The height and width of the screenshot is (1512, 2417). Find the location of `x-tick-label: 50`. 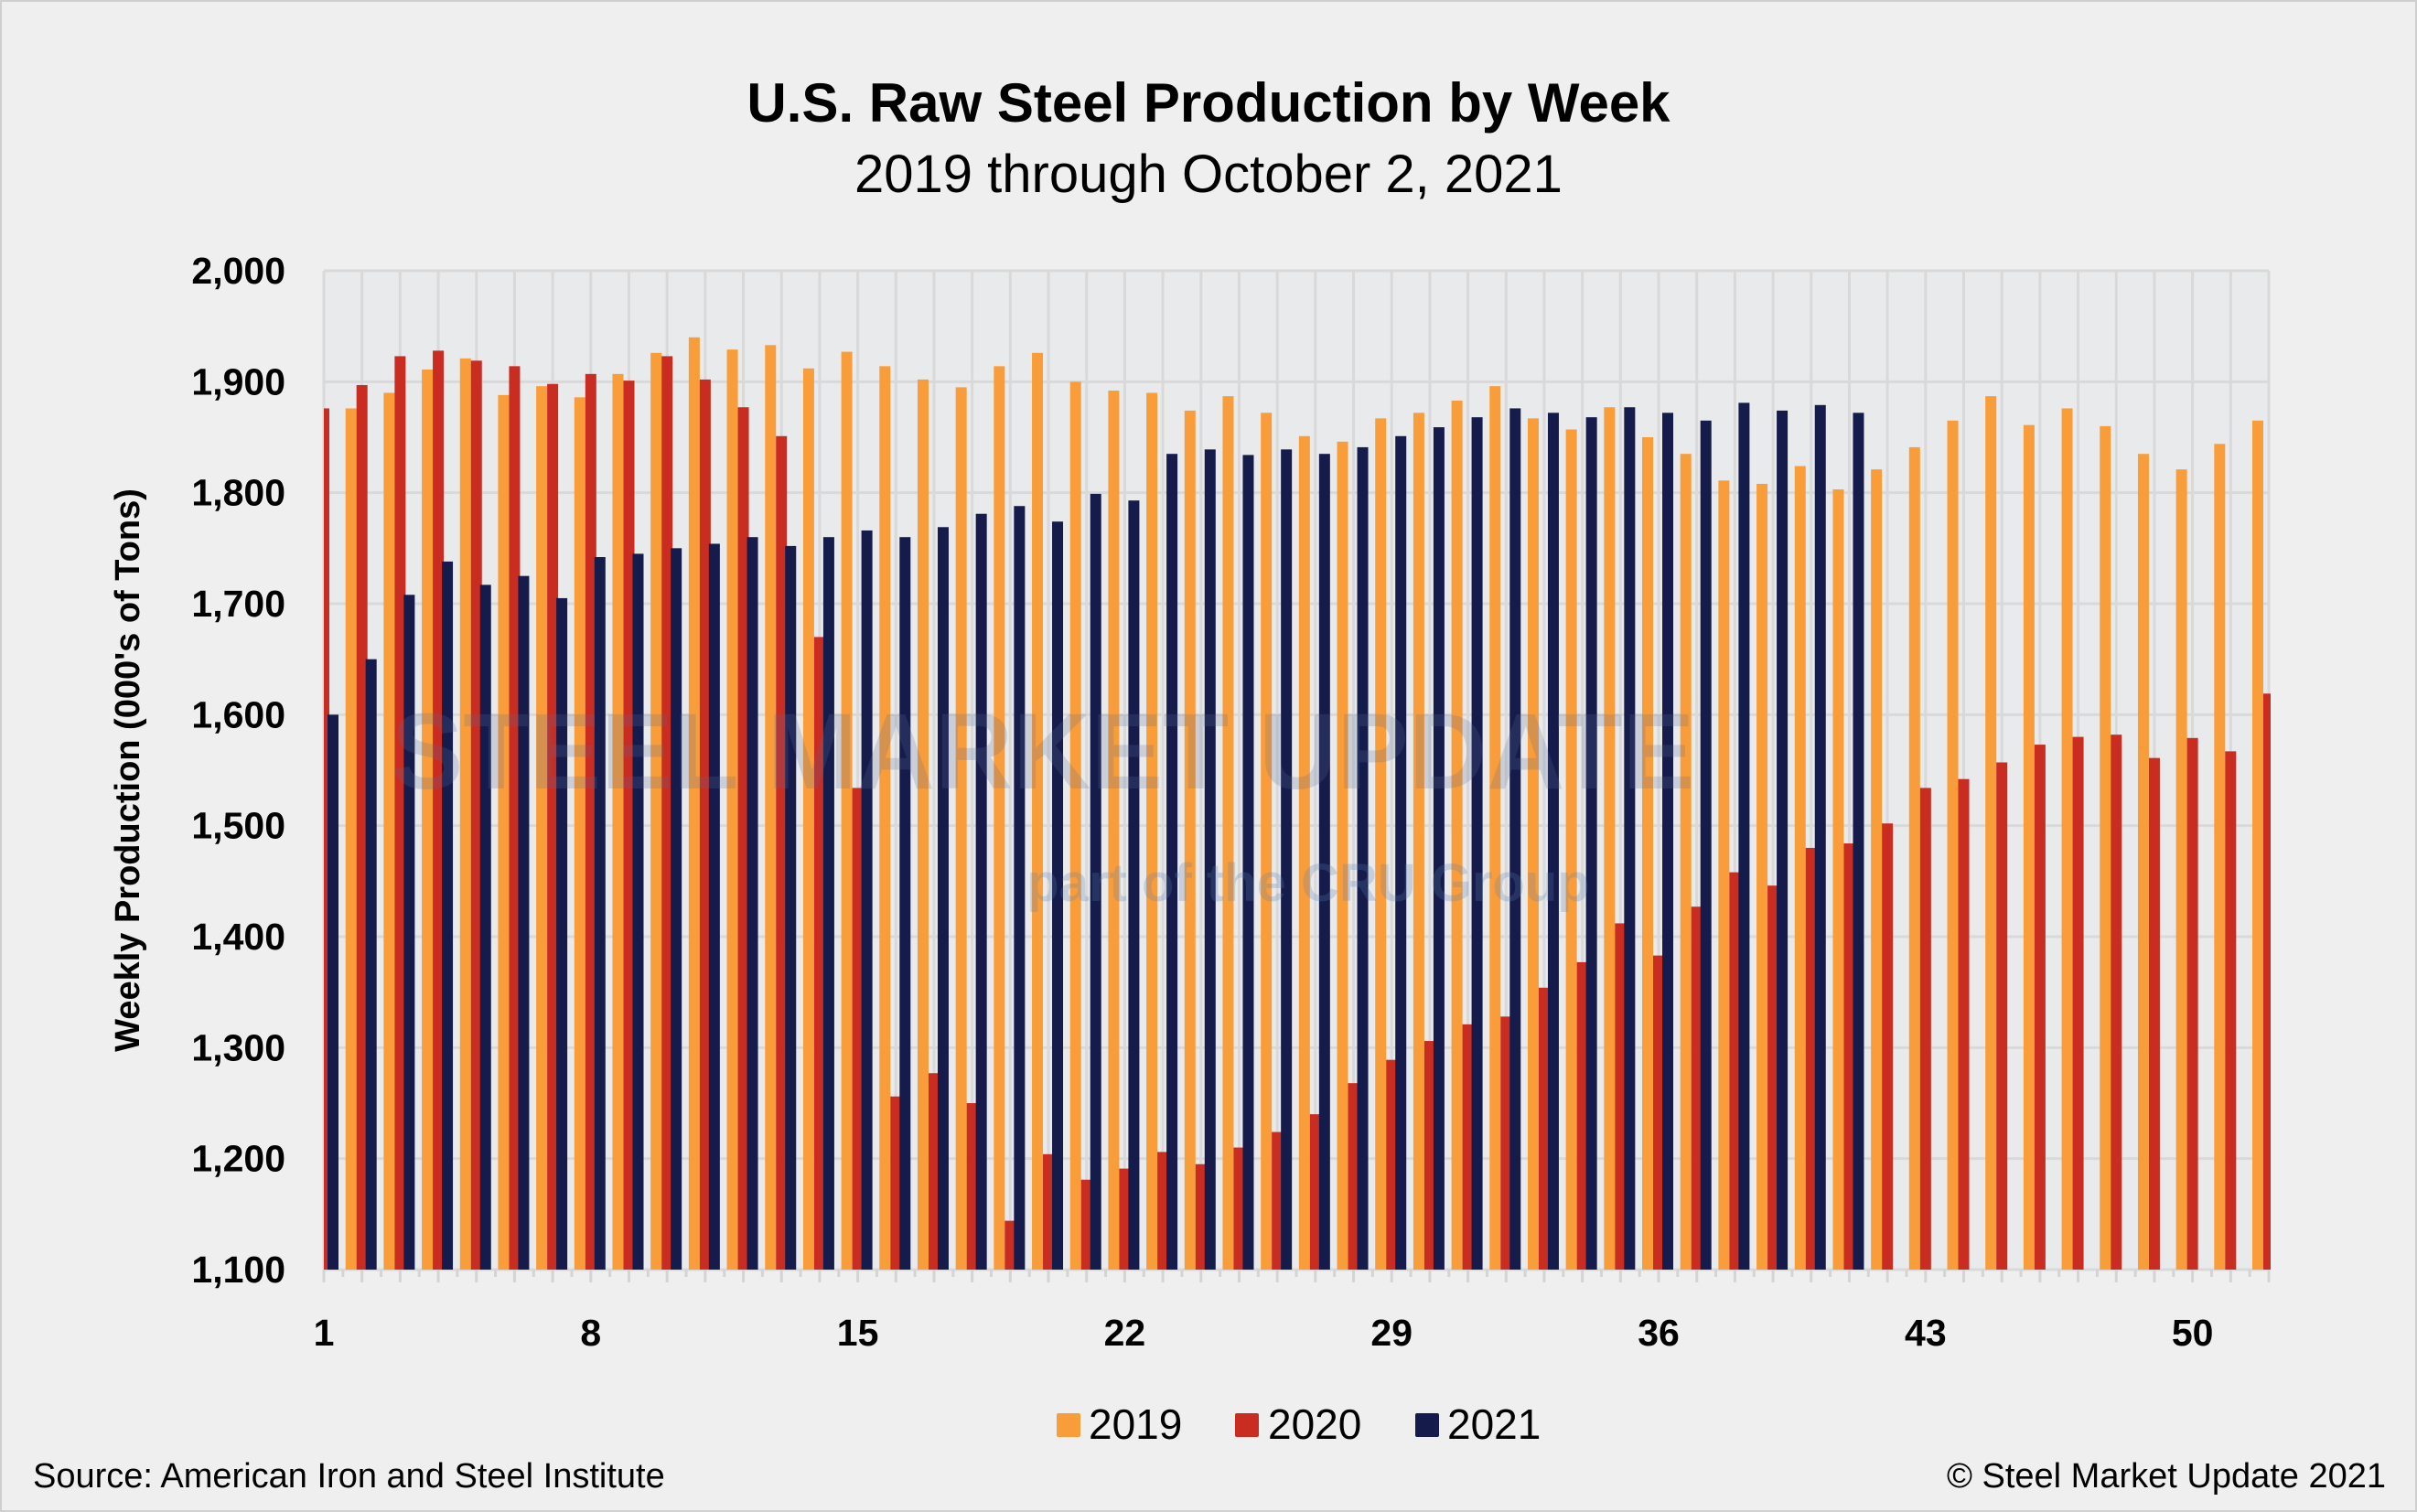

x-tick-label: 50 is located at coordinates (2193, 1333).